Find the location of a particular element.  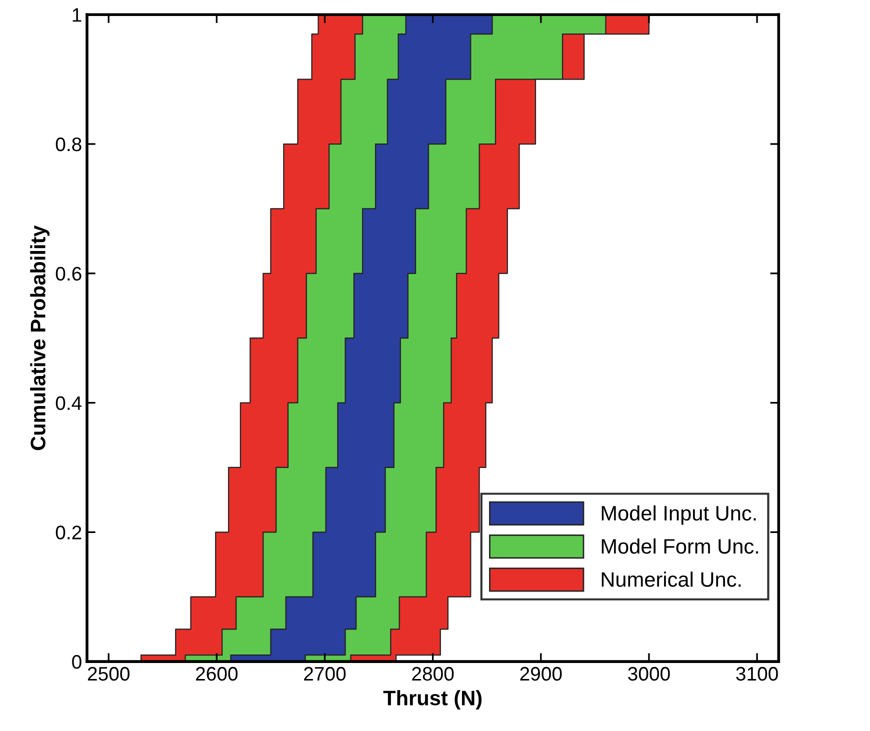

x-tick-label: 2800 is located at coordinates (433, 673).